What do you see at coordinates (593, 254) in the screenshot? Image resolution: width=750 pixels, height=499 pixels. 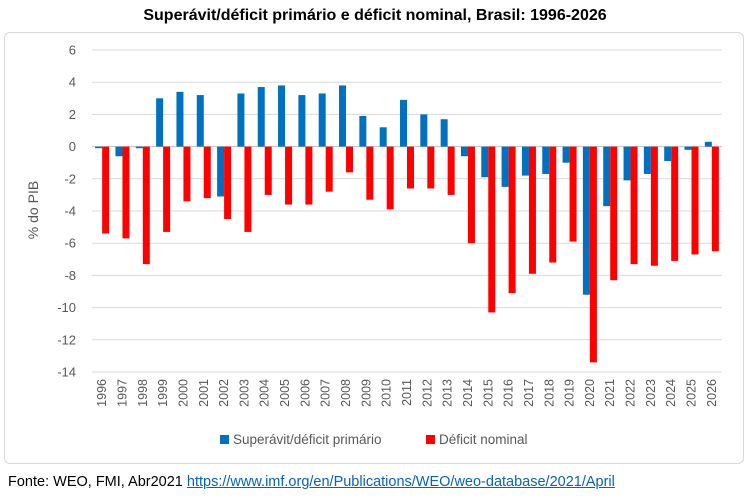 I see `bar-nominal-2020` at bounding box center [593, 254].